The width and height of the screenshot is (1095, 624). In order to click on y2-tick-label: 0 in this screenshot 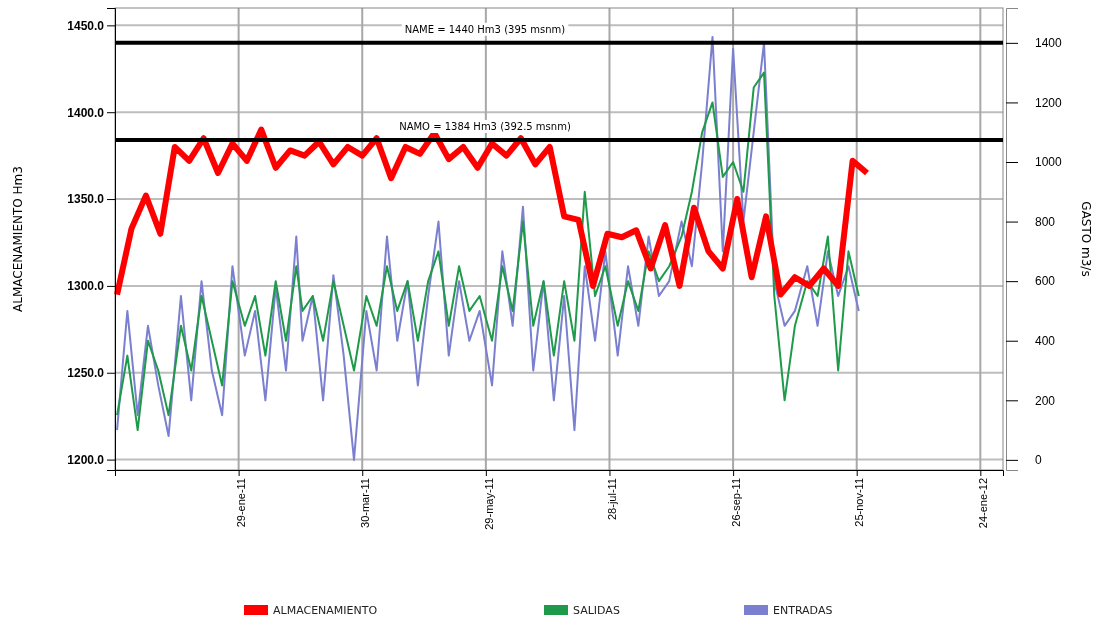, I will do `click(1038, 460)`.